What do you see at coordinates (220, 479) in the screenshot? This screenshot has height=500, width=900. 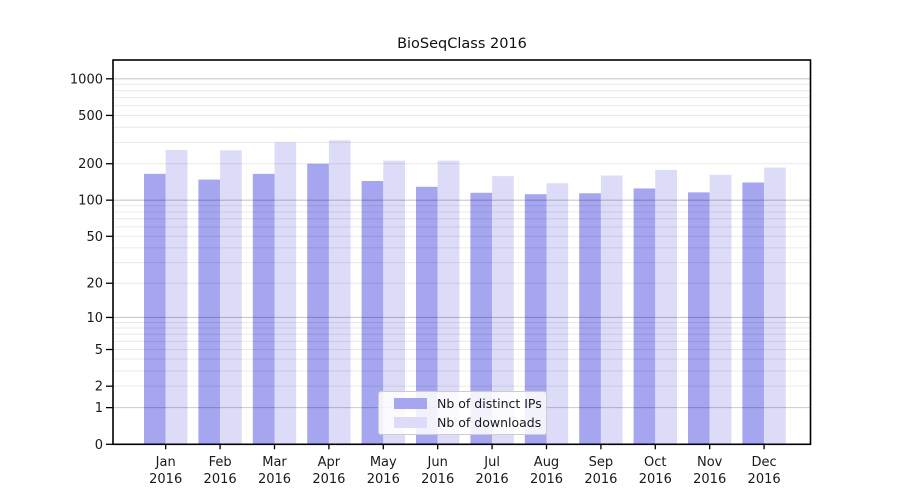 I see `x-tick-label-feb-year: 2016` at bounding box center [220, 479].